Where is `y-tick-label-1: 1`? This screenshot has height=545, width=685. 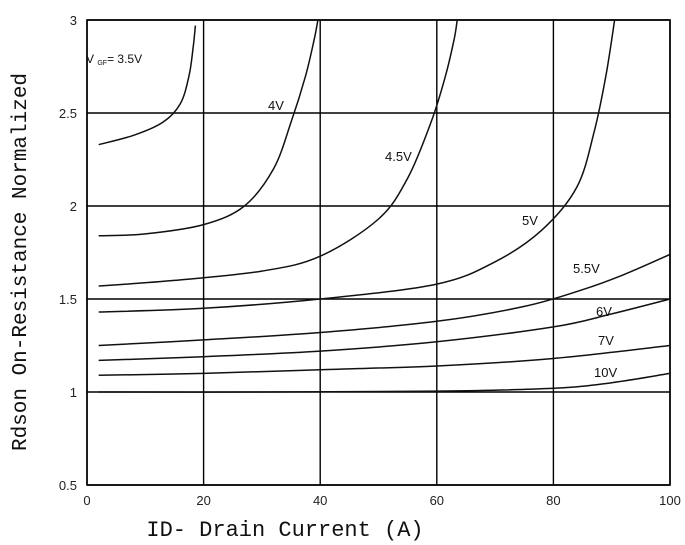
y-tick-label-1: 1 is located at coordinates (73, 392).